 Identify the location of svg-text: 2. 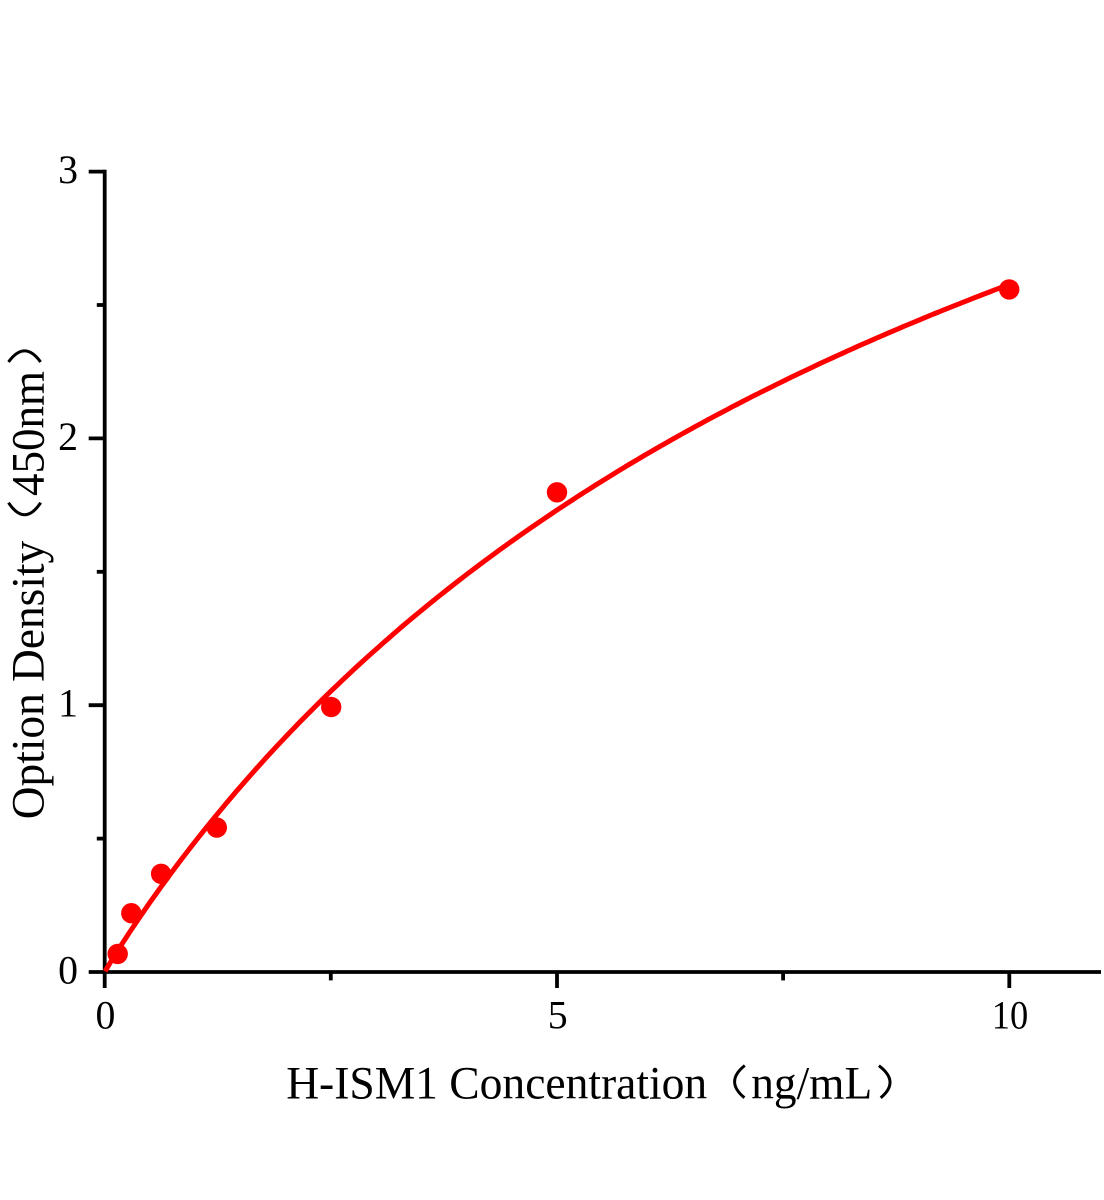
(68, 437).